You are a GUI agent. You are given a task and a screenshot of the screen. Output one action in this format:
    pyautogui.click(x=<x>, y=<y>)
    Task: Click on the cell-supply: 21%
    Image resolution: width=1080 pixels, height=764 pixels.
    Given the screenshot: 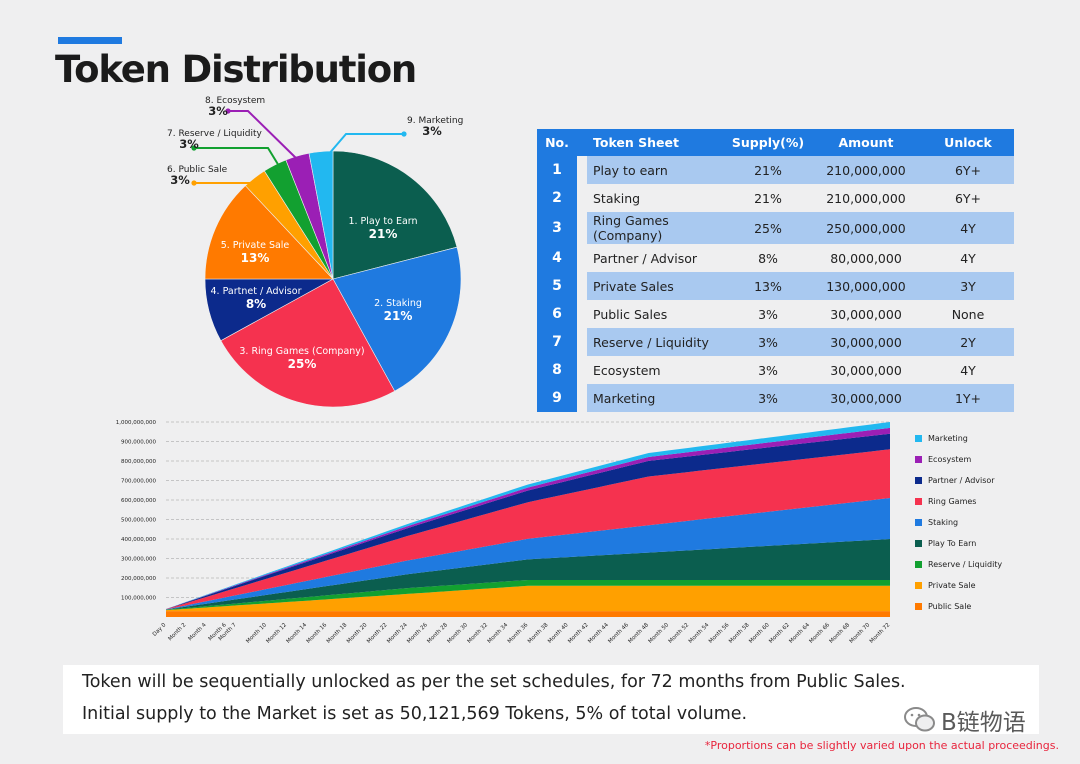 What is the action you would take?
    pyautogui.click(x=768, y=170)
    